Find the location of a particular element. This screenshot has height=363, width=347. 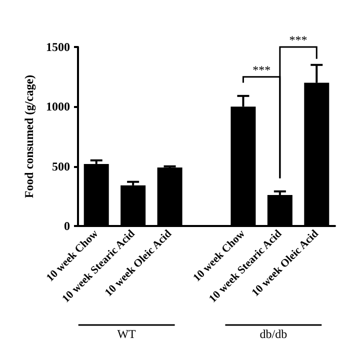

y-tick-label: 1000 is located at coordinates (58, 107).